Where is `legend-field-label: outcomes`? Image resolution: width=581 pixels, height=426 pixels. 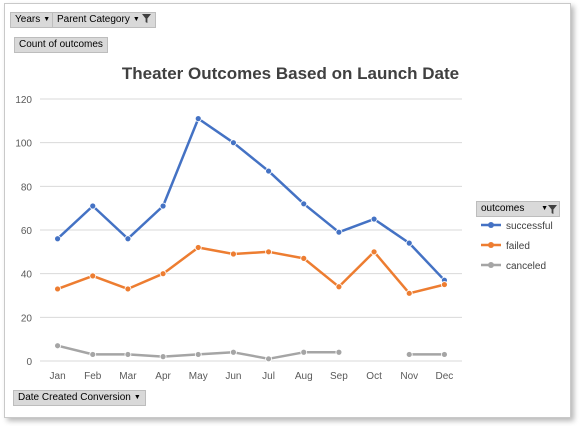
legend-field-label: outcomes is located at coordinates (503, 208).